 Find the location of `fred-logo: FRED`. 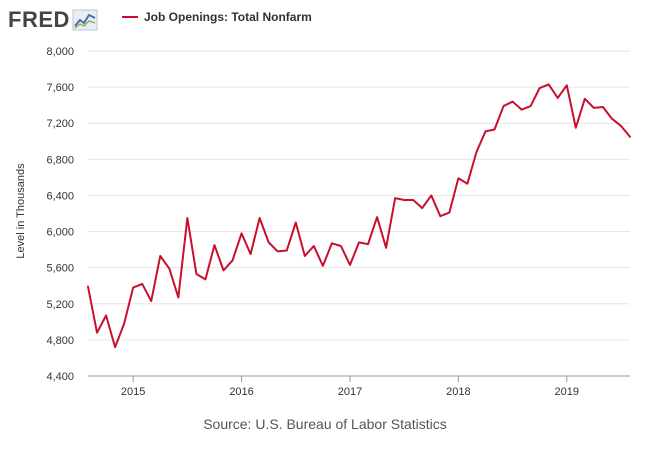

fred-logo: FRED is located at coordinates (53, 20).